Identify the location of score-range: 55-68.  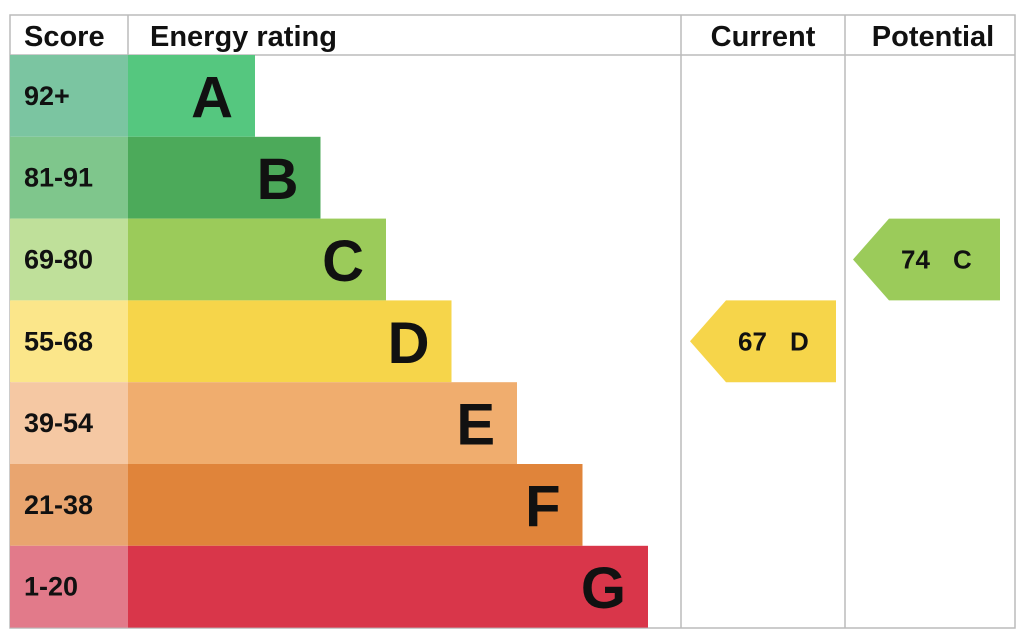
(58, 341).